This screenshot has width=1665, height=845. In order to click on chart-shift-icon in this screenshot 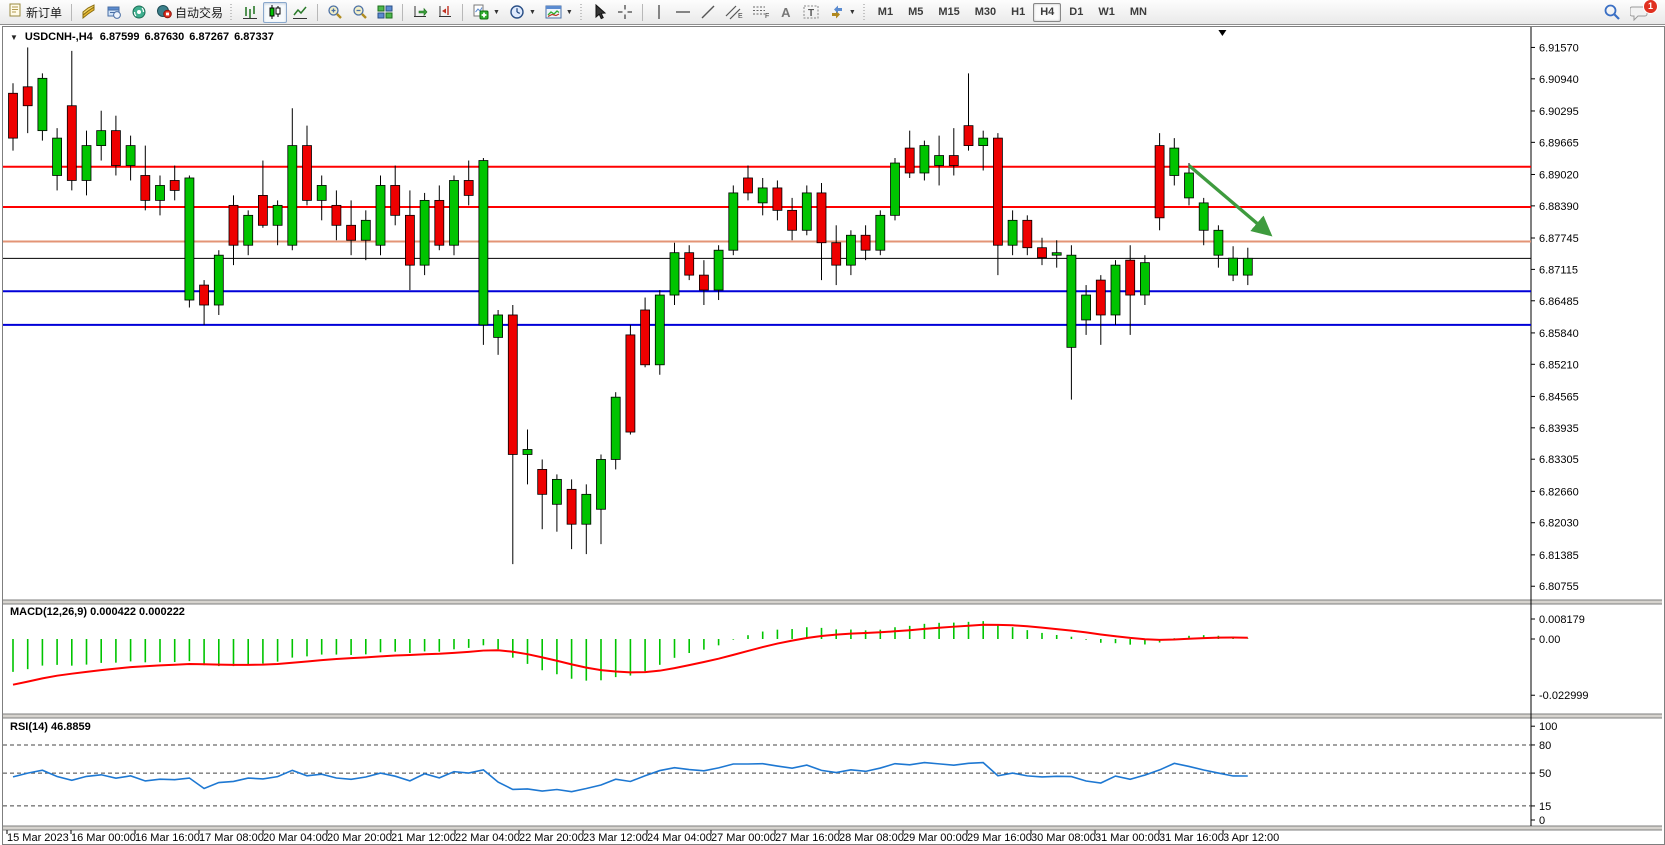, I will do `click(445, 11)`.